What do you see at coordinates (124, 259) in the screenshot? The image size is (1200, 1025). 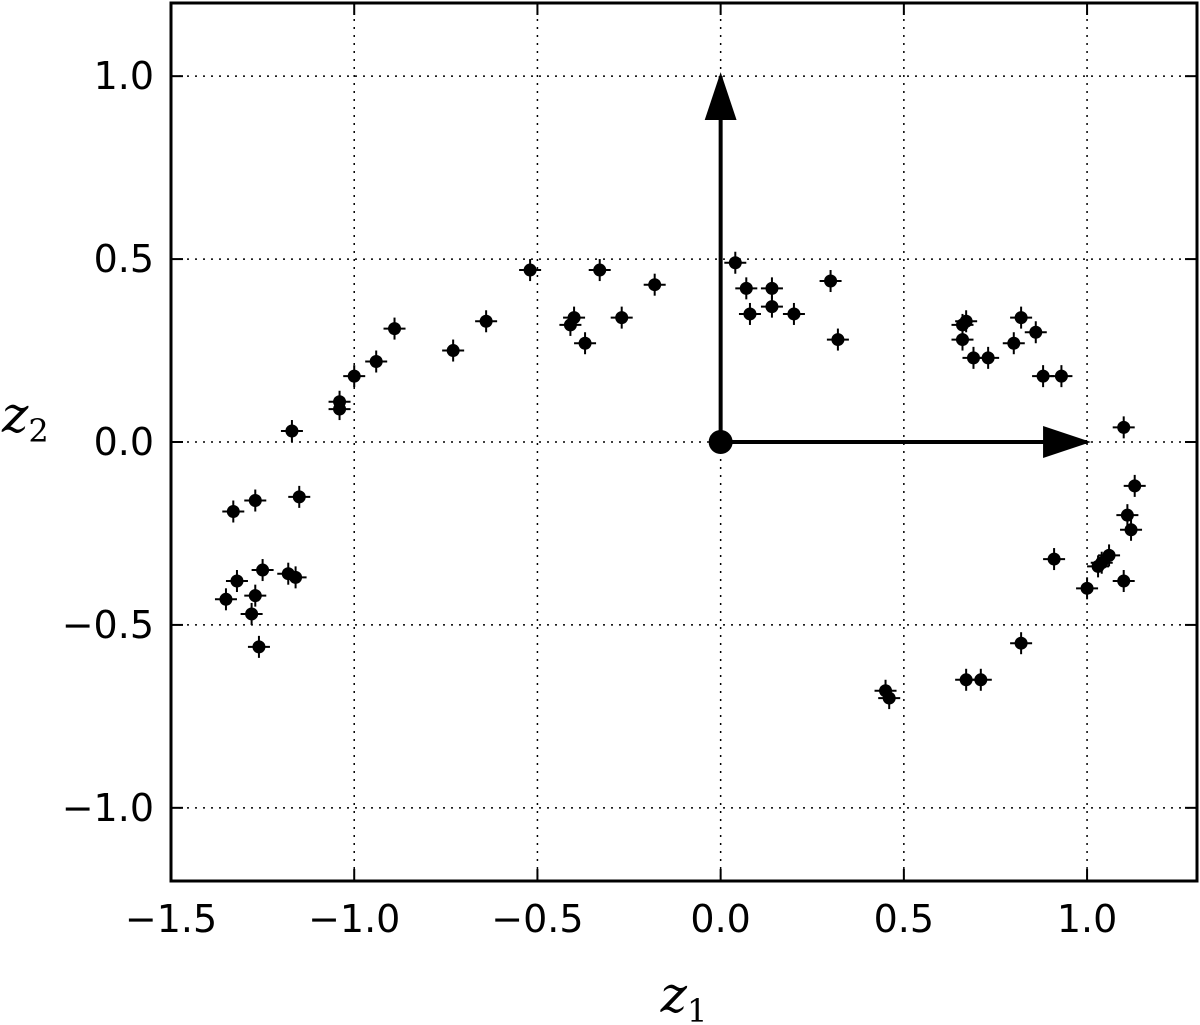 I see `y-tick-label: 0.5` at bounding box center [124, 259].